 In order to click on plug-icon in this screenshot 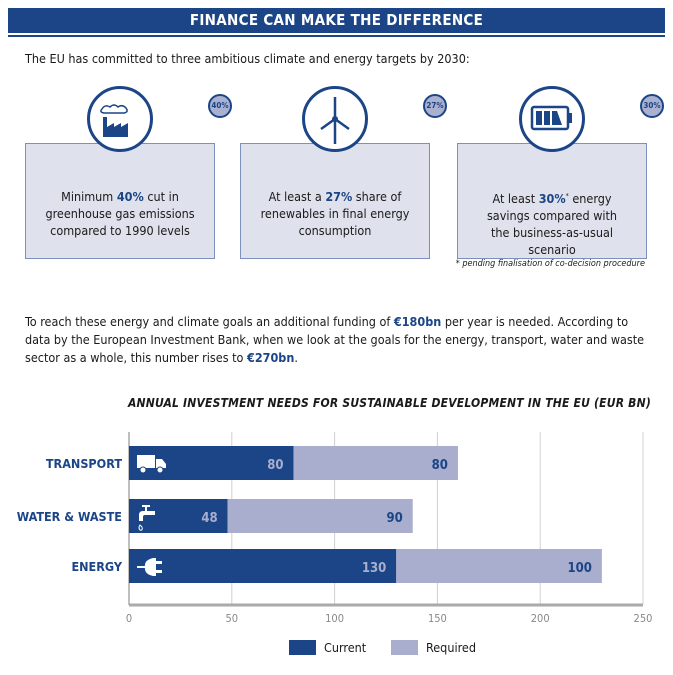, I will do `click(149, 567)`.